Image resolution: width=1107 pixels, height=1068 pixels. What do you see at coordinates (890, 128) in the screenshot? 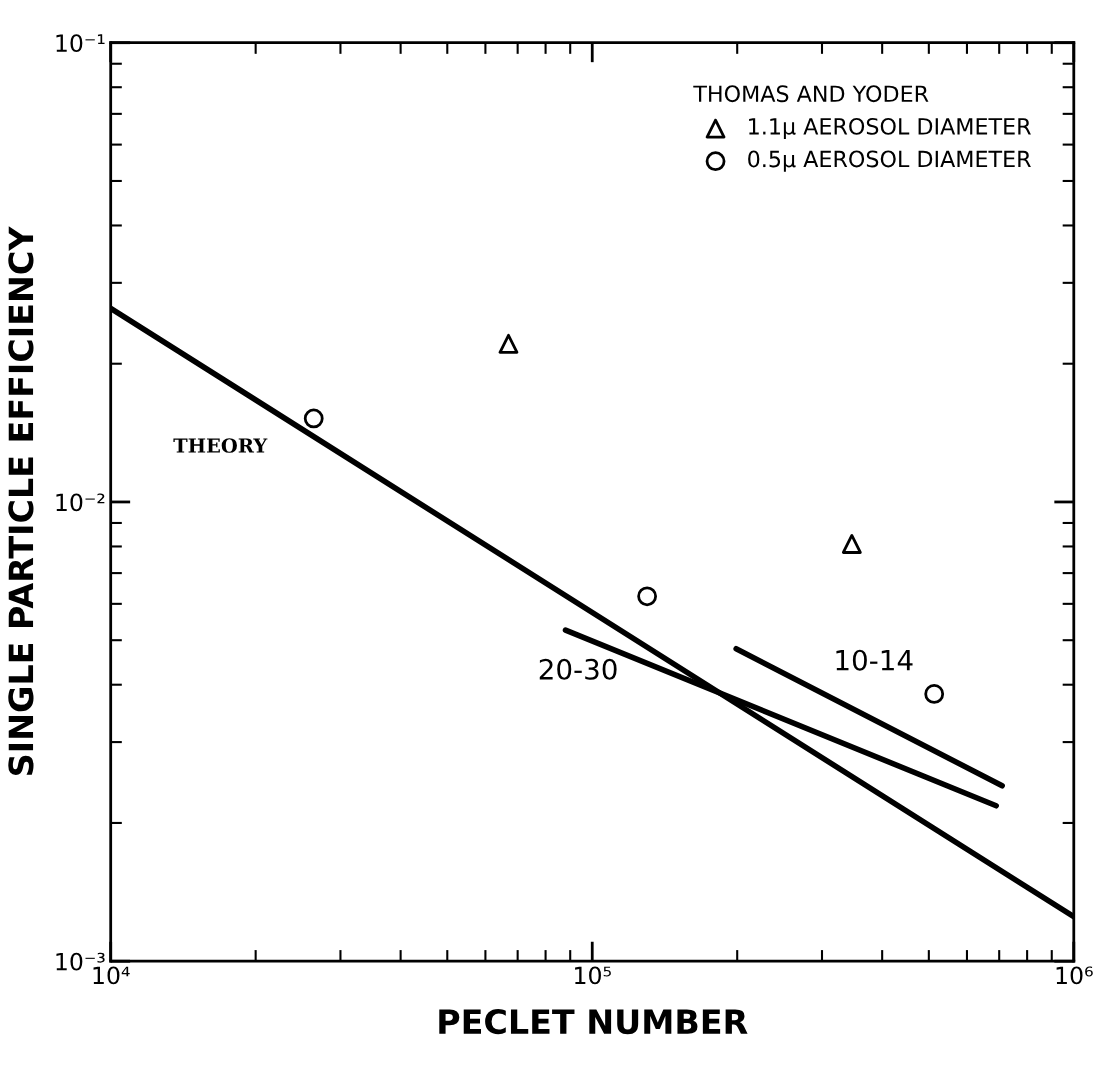
I see `legend-label: 1.1μ AEROSOL DIAMETER` at bounding box center [890, 128].